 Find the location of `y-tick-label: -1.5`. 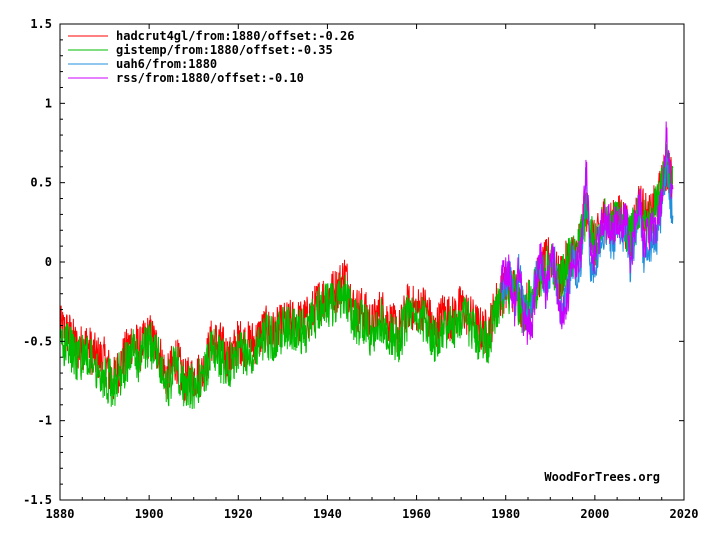

y-tick-label: -1.5 is located at coordinates (37, 500).